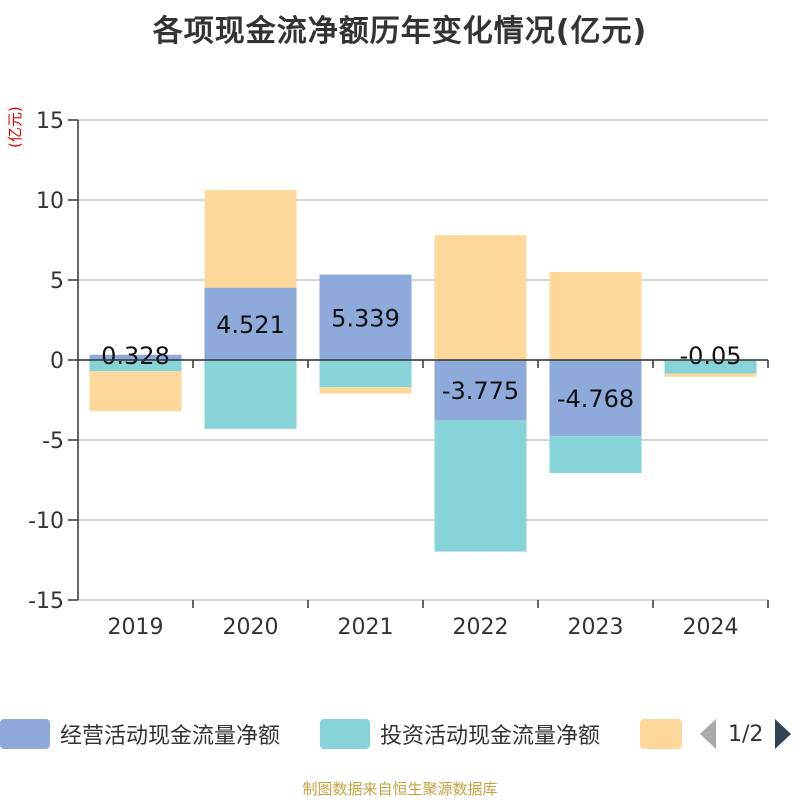  I want to click on bar-operating-2022, so click(480, 390).